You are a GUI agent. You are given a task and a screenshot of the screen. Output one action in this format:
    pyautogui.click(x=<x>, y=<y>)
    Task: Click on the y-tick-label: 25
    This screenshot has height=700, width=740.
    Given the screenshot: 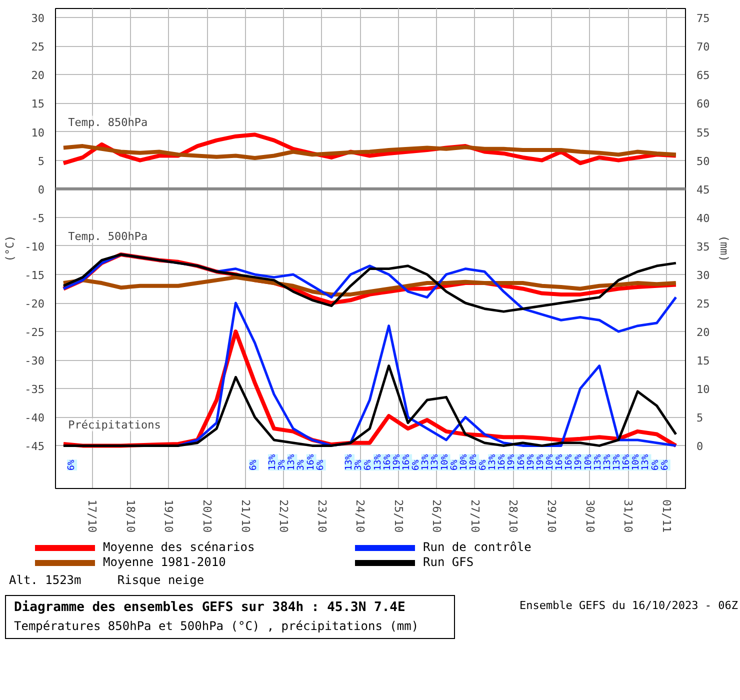 What is the action you would take?
    pyautogui.click(x=38, y=47)
    